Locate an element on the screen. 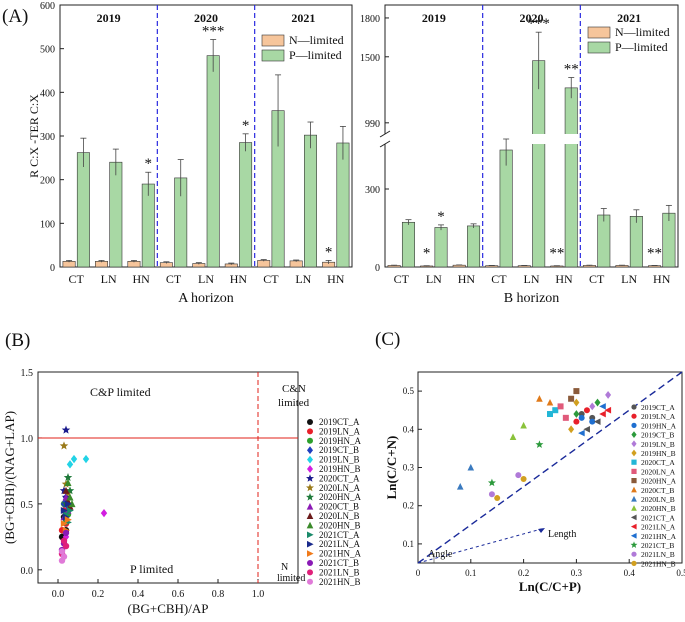 This screenshot has height=622, width=685. vector-line is located at coordinates (481, 545).